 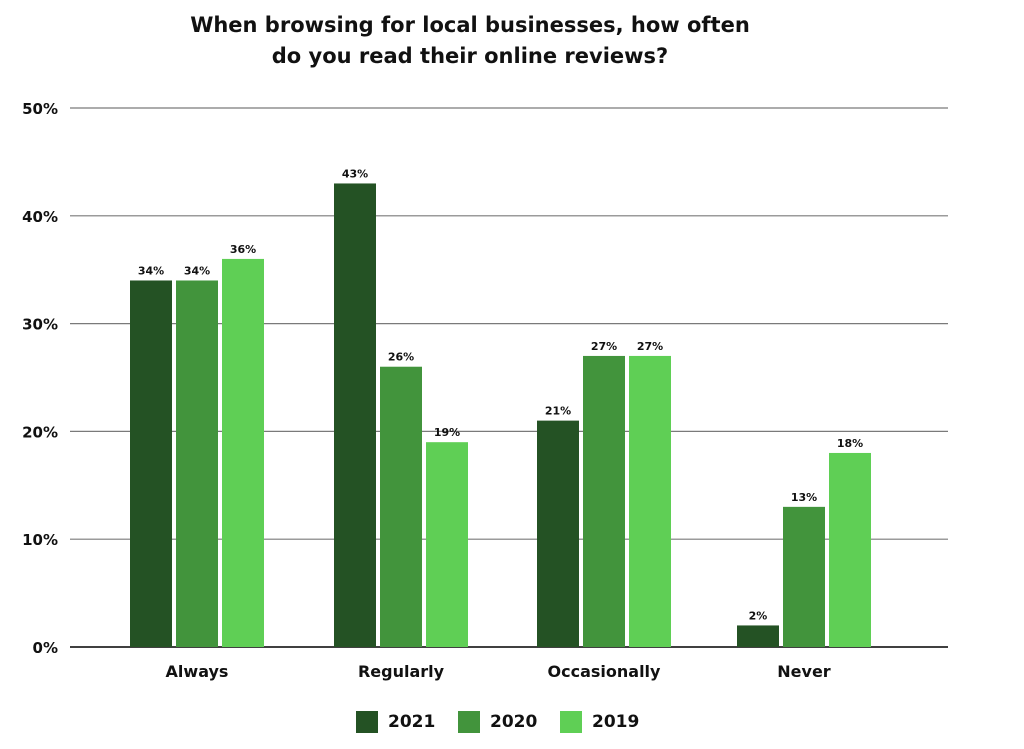 What do you see at coordinates (401, 671) in the screenshot?
I see `x-tick-label: Regularly` at bounding box center [401, 671].